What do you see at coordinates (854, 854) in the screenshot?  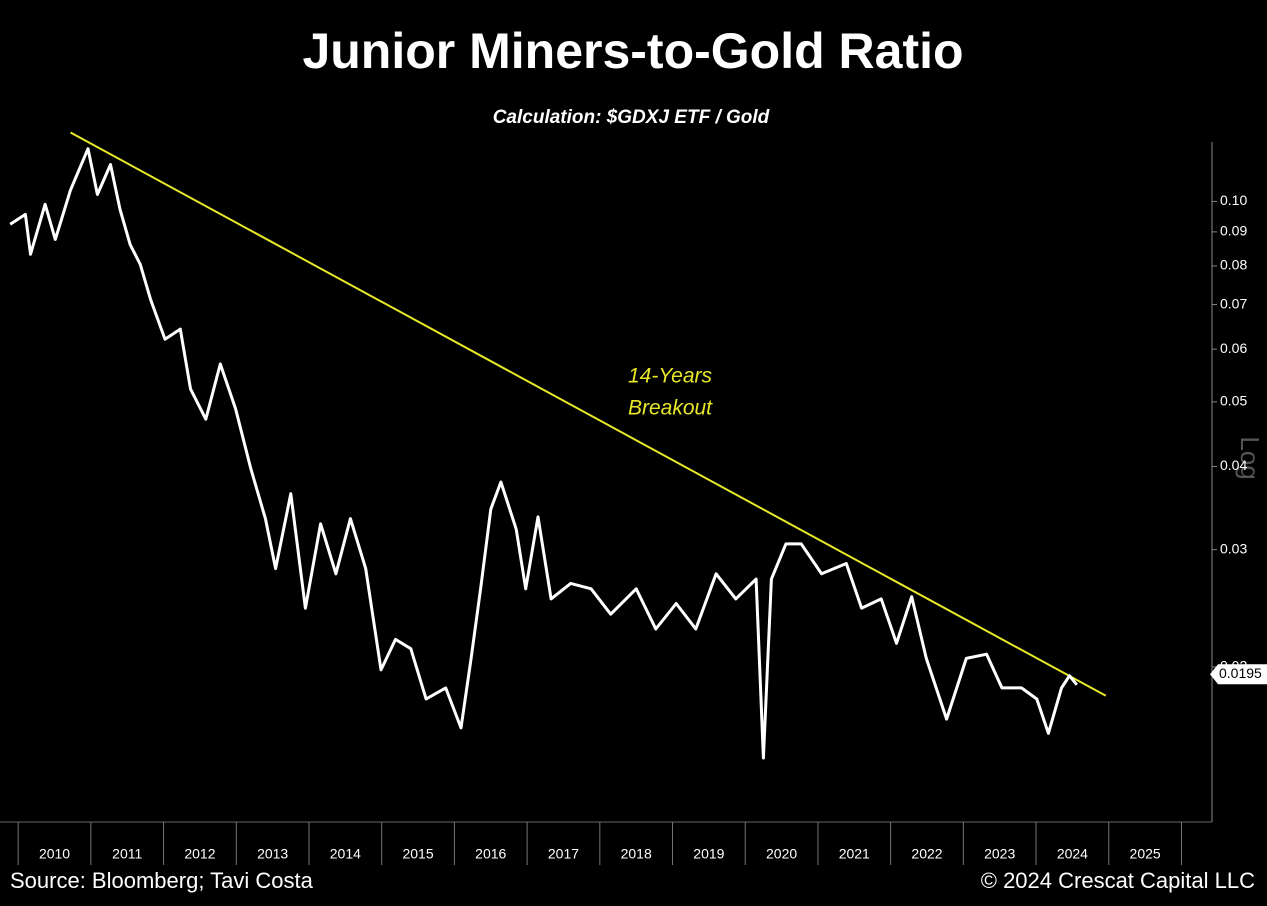 I see `x-tick-label: 2021` at bounding box center [854, 854].